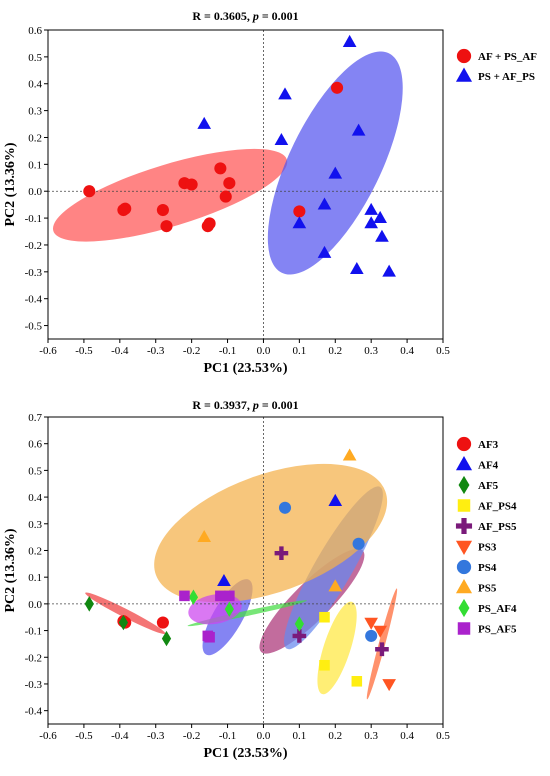  What do you see at coordinates (35, 498) in the screenshot?
I see `y-tick-label: 0.4` at bounding box center [35, 498].